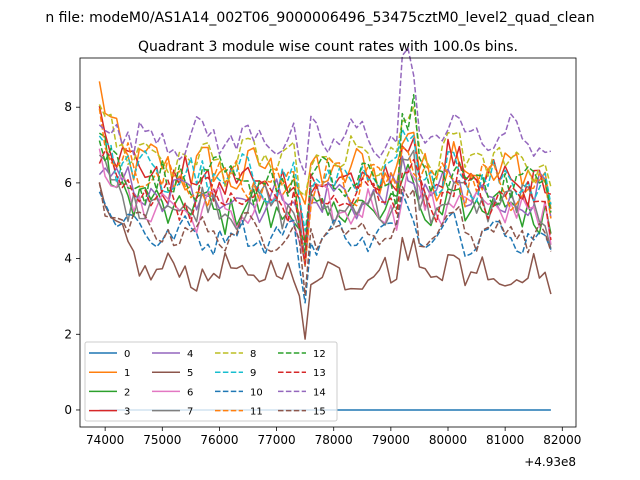 This screenshot has height=480, width=640. I want to click on legend-label-9: 9, so click(253, 373).